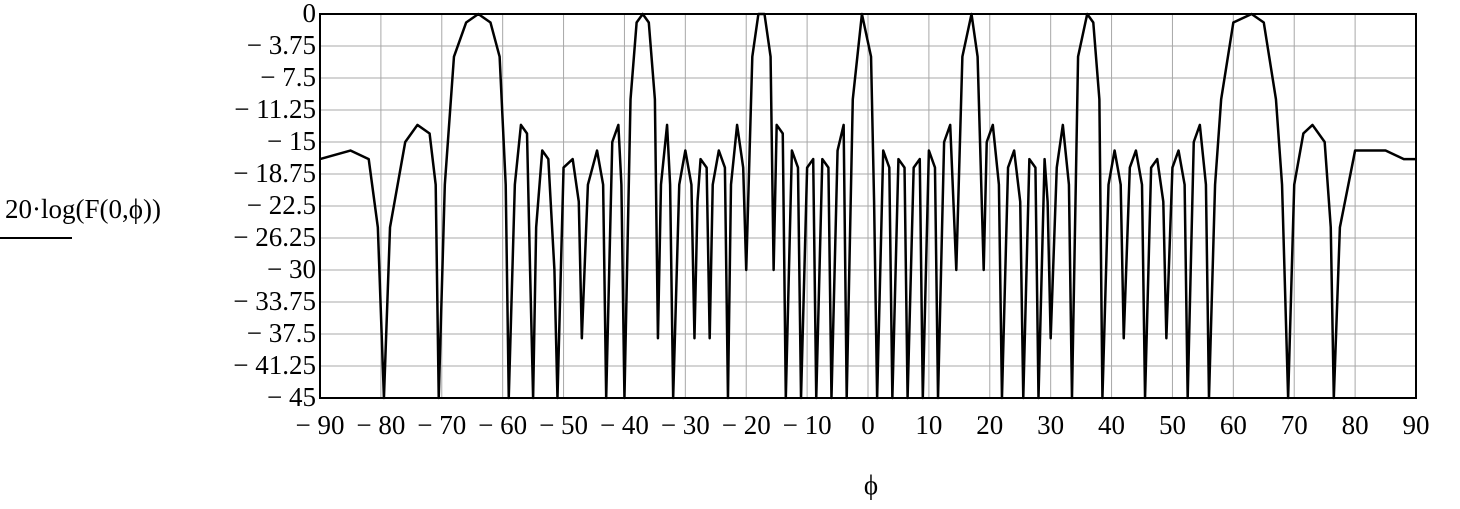  What do you see at coordinates (1050, 425) in the screenshot?
I see `x-tick-label: 30` at bounding box center [1050, 425].